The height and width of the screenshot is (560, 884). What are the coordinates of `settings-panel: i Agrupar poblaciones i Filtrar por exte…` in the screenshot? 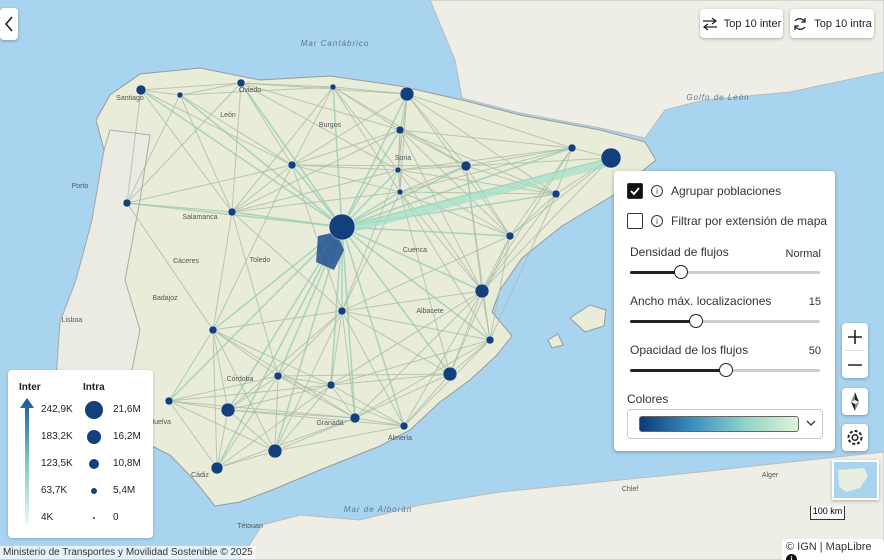 It's located at (724, 311).